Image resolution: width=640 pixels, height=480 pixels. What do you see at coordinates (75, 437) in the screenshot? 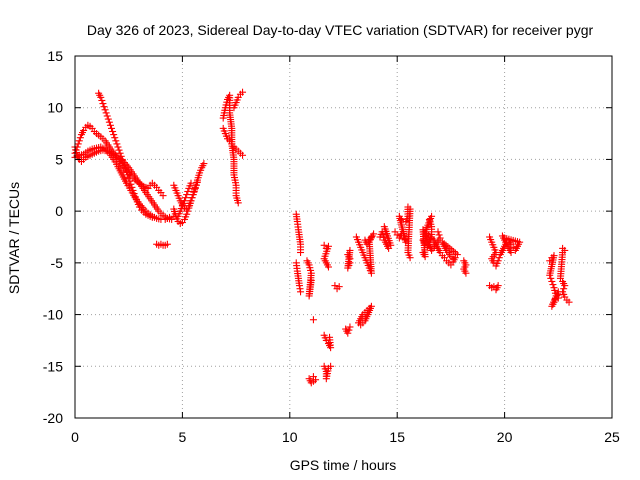
I see `x-tick-label: 0` at bounding box center [75, 437].